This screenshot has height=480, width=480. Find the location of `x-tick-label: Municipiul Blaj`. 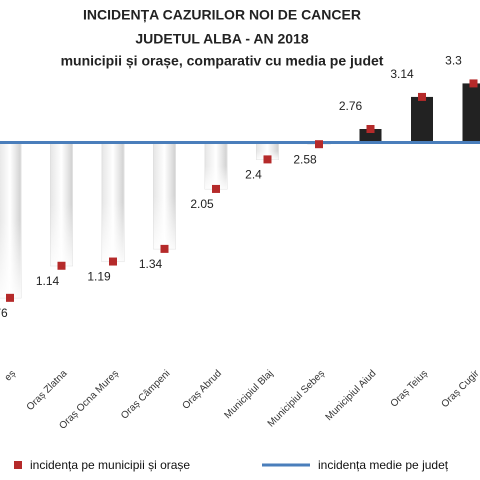

x-tick-label: Municipiul Blaj is located at coordinates (249, 394).